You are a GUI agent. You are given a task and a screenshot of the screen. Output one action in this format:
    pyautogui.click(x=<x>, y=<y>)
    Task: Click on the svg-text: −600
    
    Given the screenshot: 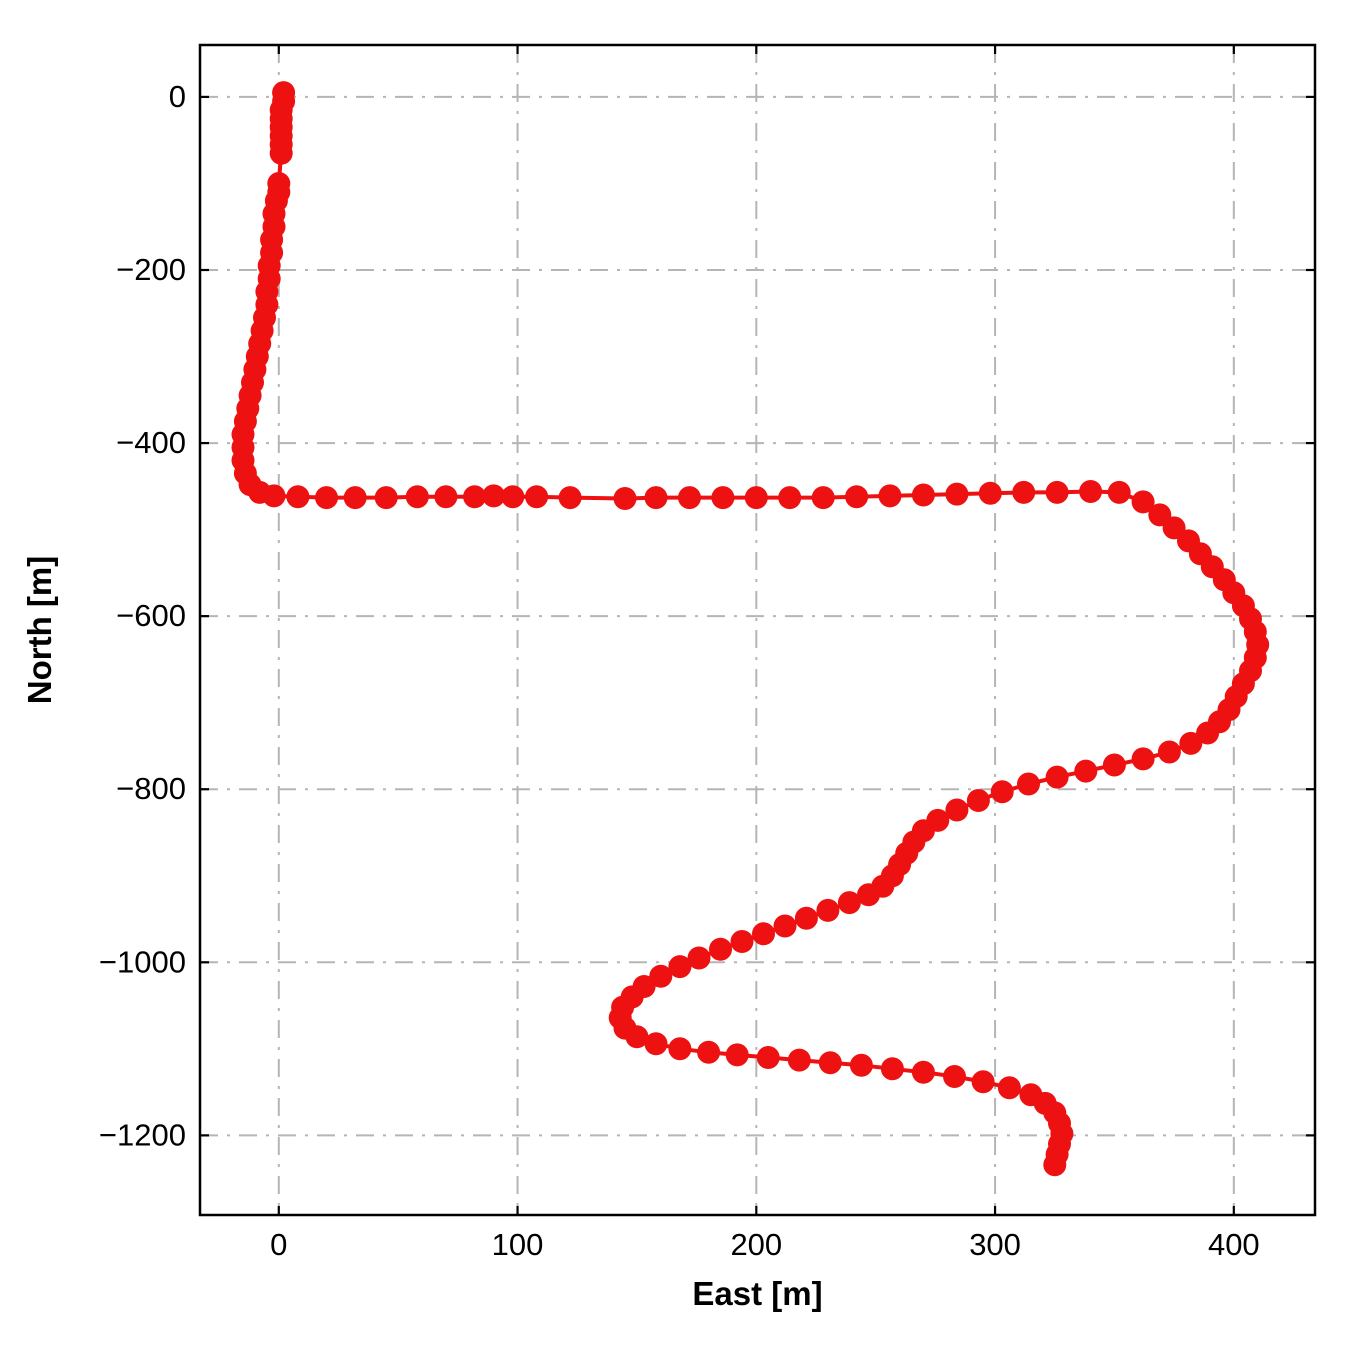 What is the action you would take?
    pyautogui.click(x=151, y=615)
    